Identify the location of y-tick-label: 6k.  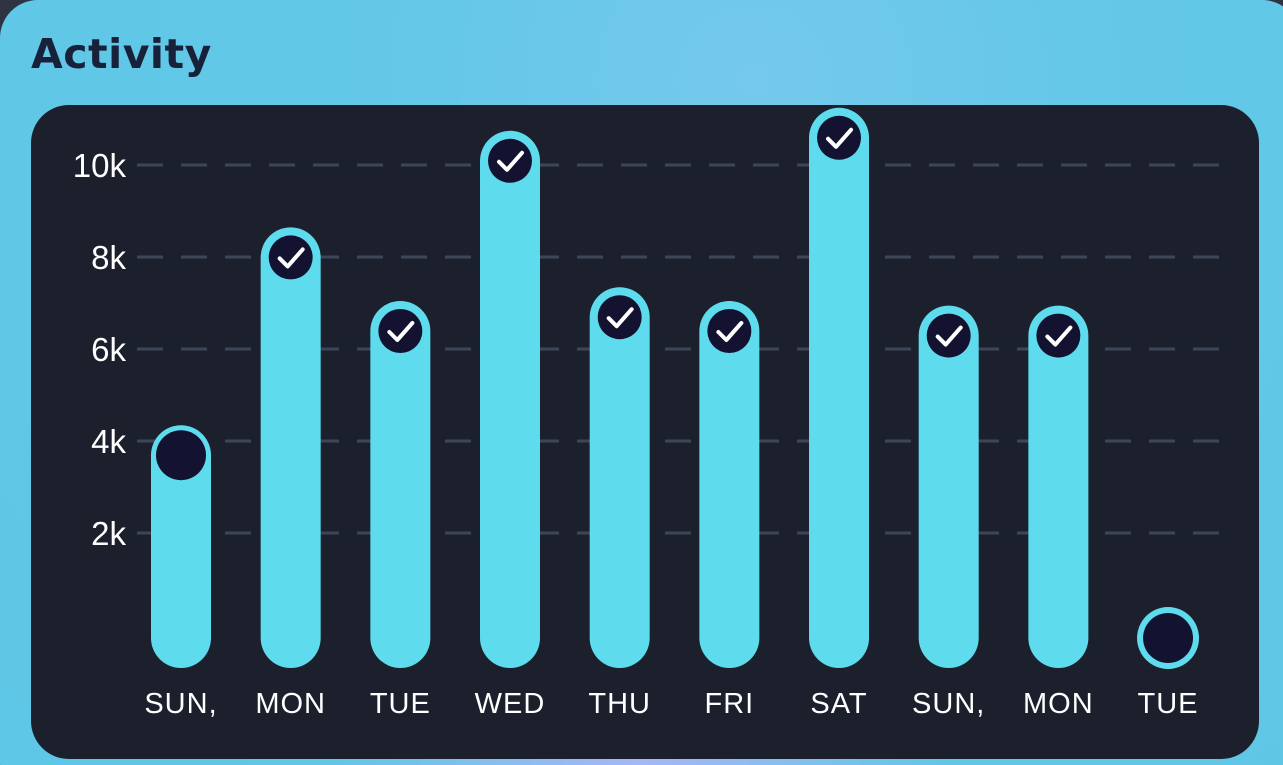
(108, 349).